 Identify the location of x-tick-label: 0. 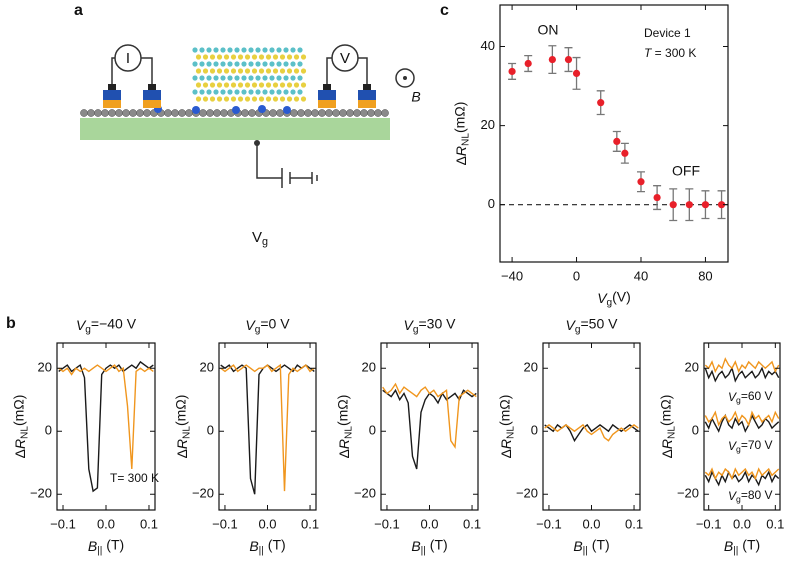
(576, 275).